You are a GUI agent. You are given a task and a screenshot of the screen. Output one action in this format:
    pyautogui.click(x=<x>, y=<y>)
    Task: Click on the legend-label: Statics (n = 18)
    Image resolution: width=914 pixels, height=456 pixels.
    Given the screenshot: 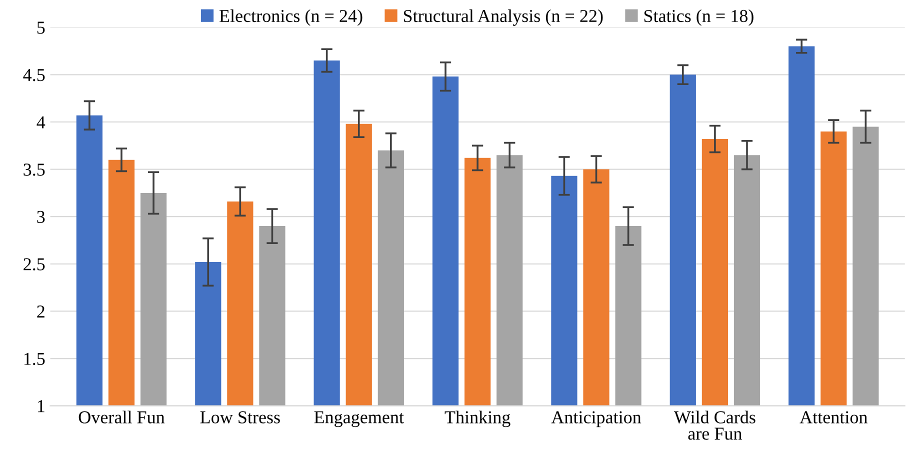 What is the action you would take?
    pyautogui.click(x=699, y=17)
    